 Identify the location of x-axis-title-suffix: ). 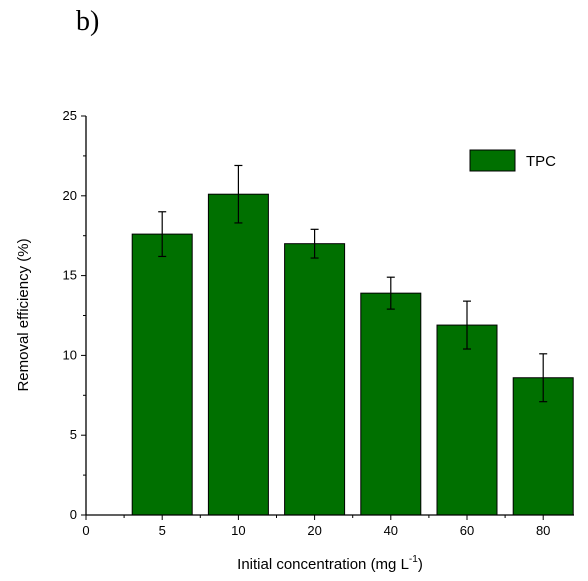
(420, 564).